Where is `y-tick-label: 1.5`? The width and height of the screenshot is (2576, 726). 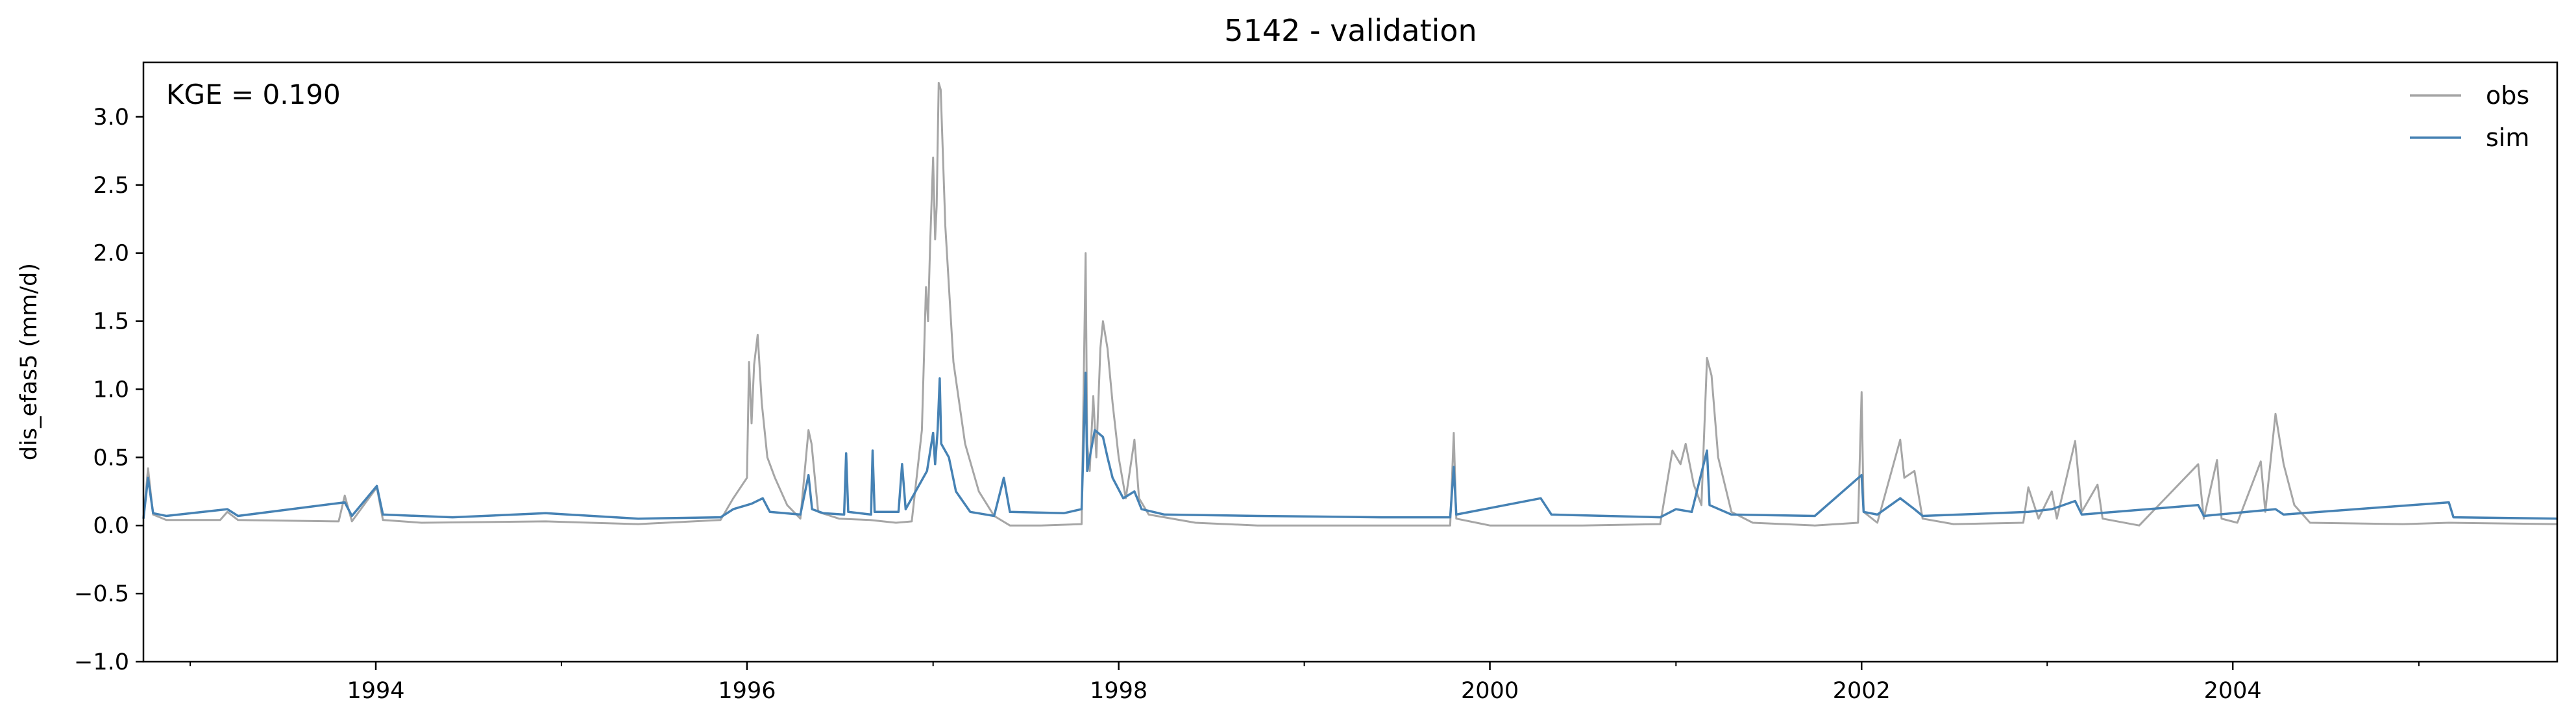
y-tick-label: 1.5 is located at coordinates (111, 322).